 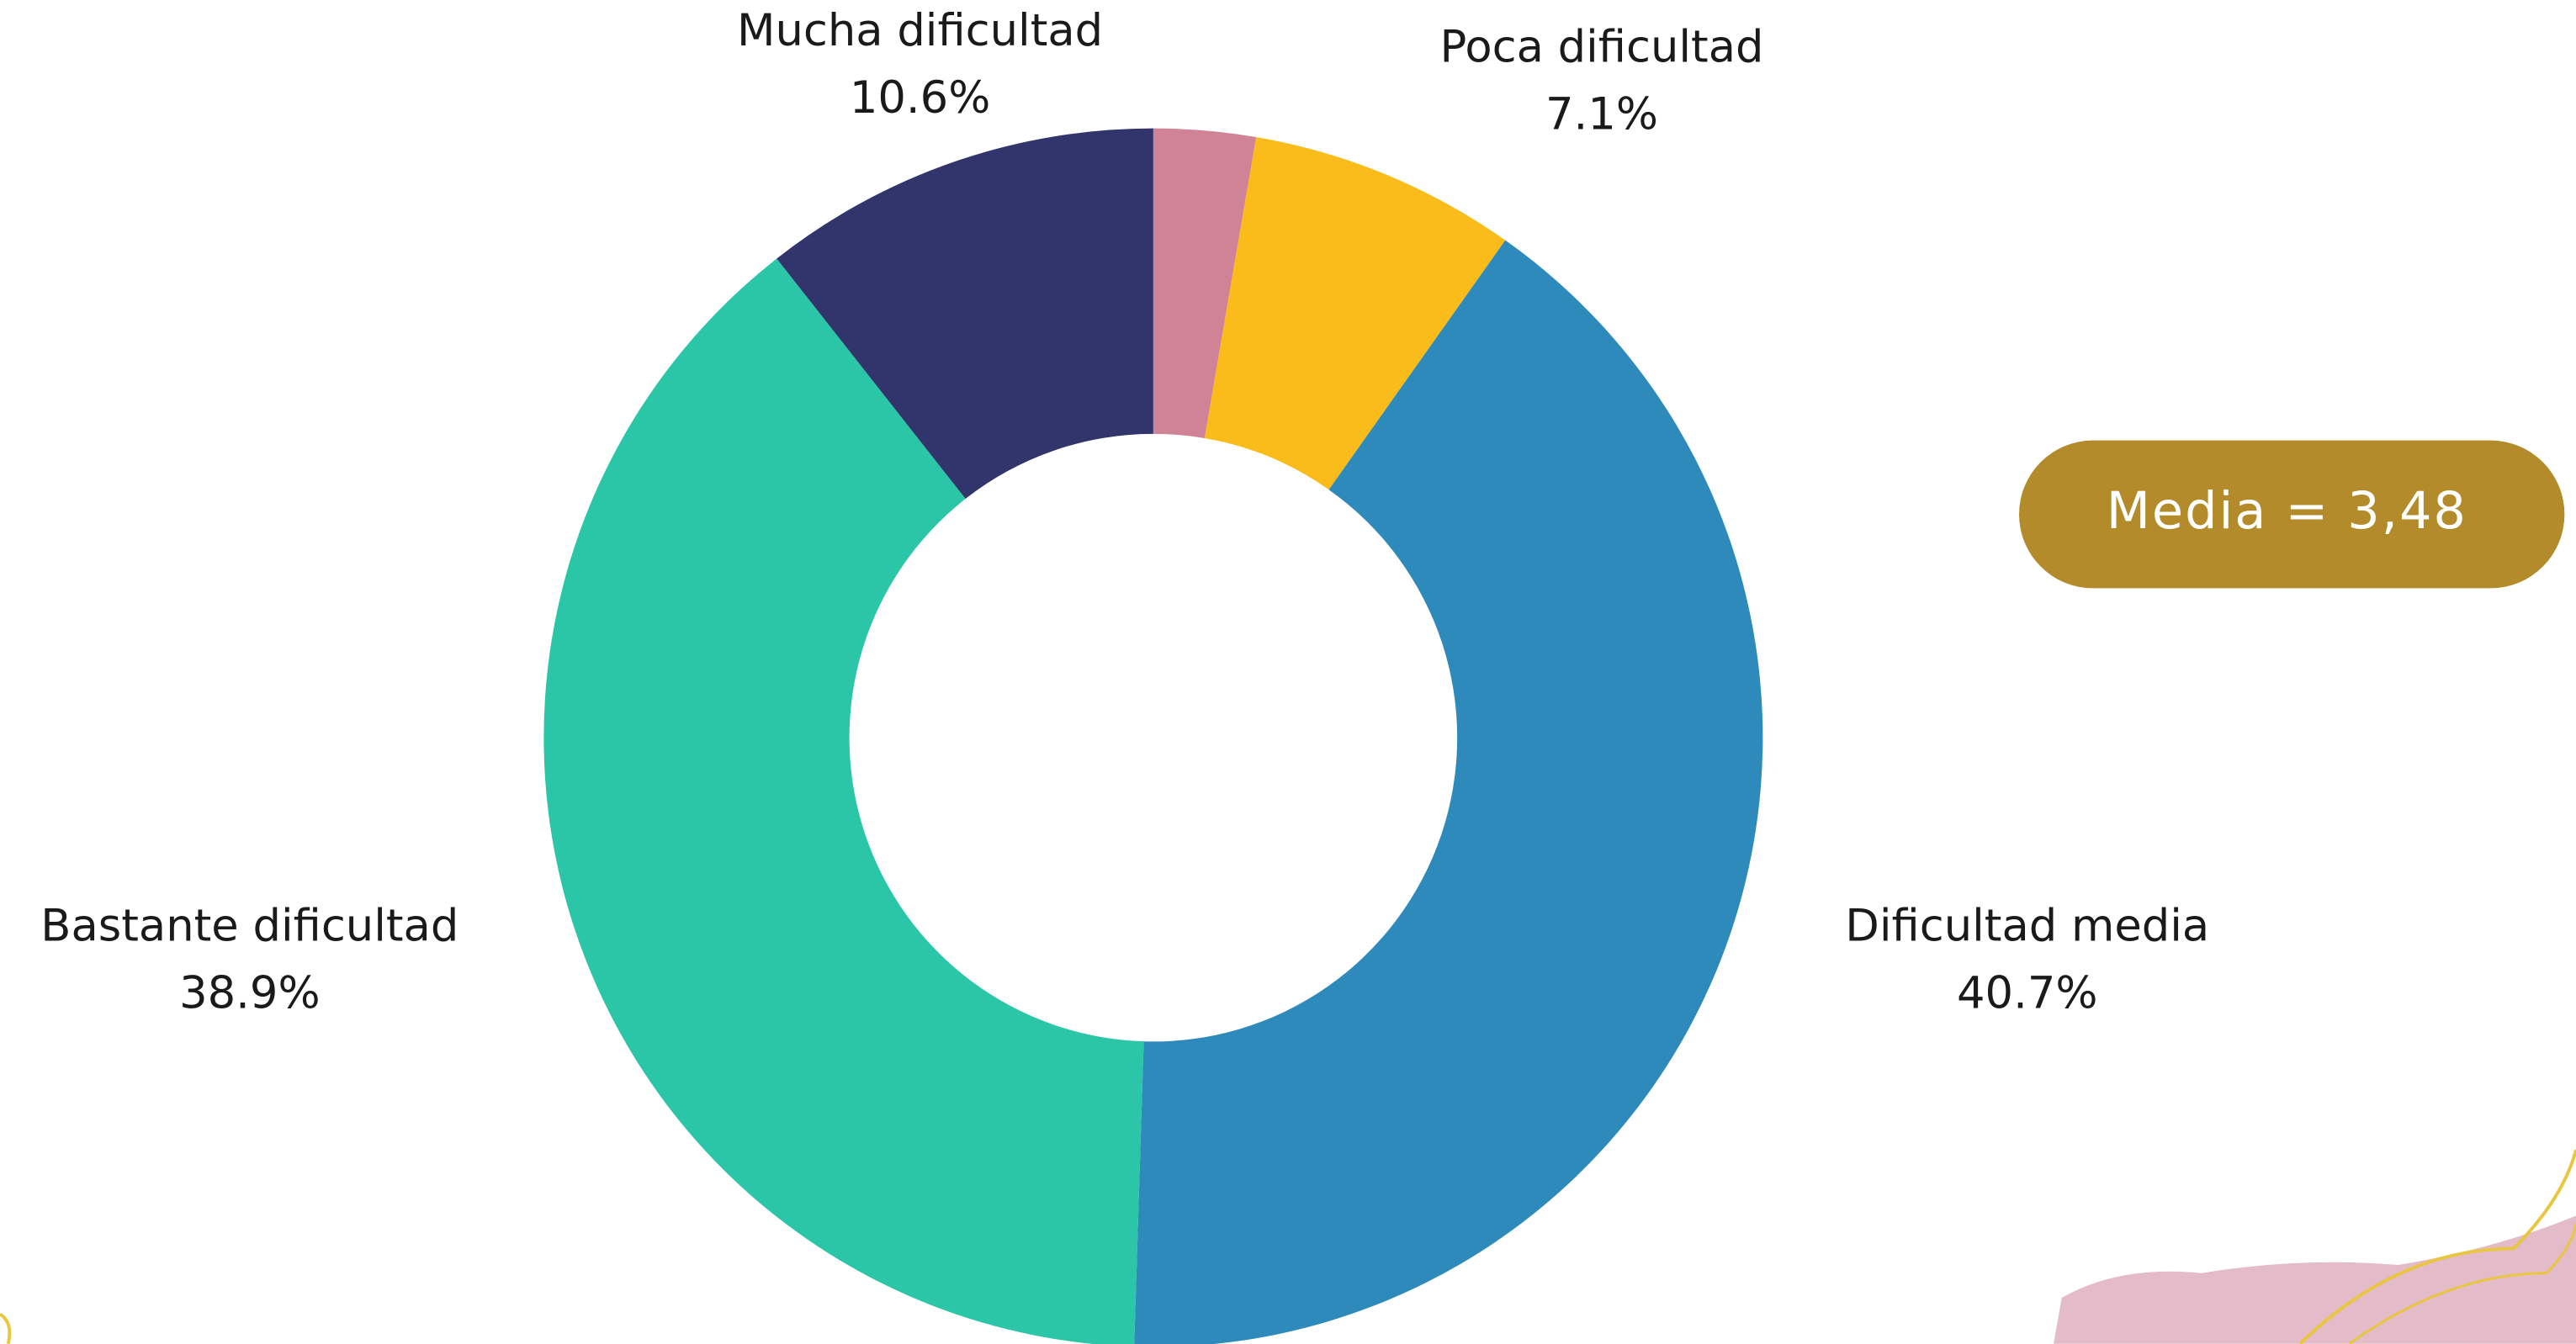 I want to click on decoration, so click(x=1288, y=1246).